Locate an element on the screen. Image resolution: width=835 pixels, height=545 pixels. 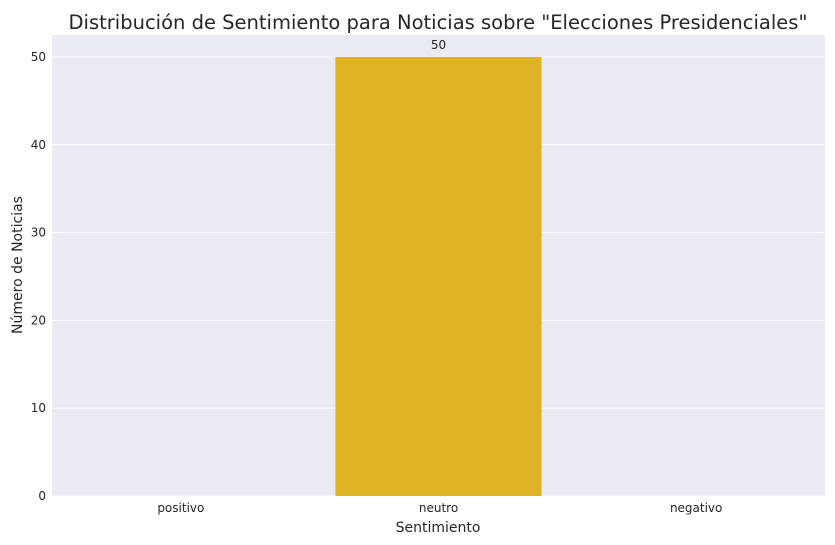
data-label-neutro: 50 is located at coordinates (438, 45).